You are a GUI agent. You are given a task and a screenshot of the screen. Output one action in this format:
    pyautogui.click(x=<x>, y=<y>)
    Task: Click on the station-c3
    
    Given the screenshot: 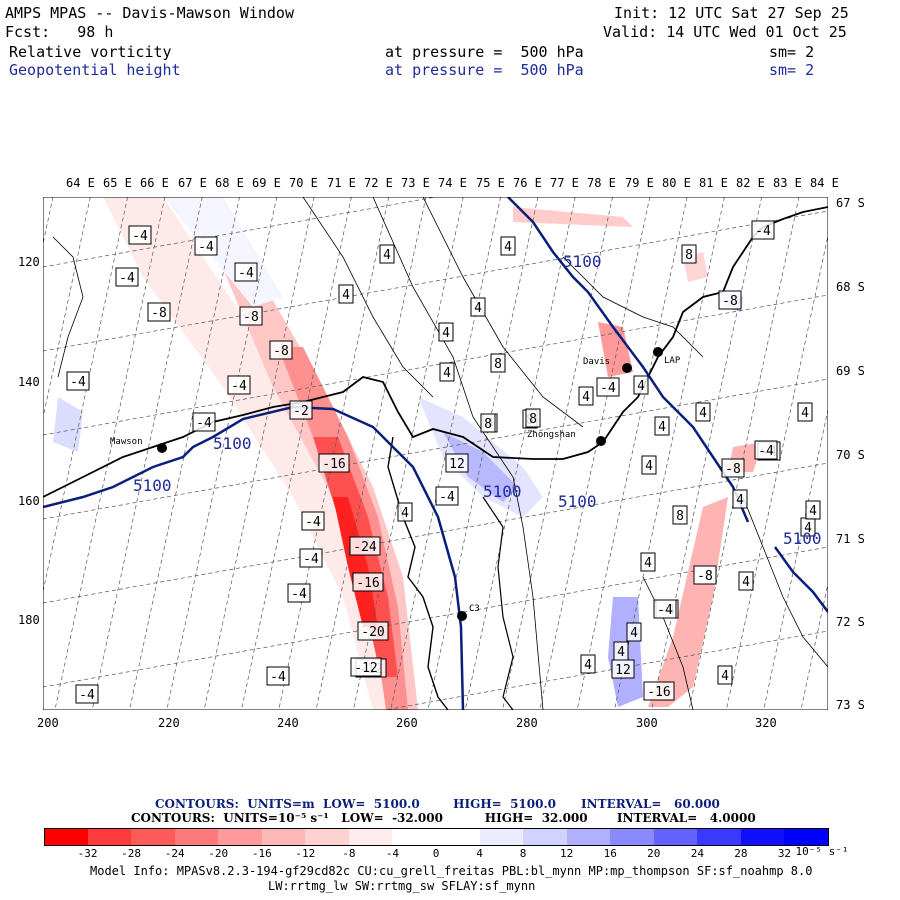 What is the action you would take?
    pyautogui.click(x=462, y=616)
    